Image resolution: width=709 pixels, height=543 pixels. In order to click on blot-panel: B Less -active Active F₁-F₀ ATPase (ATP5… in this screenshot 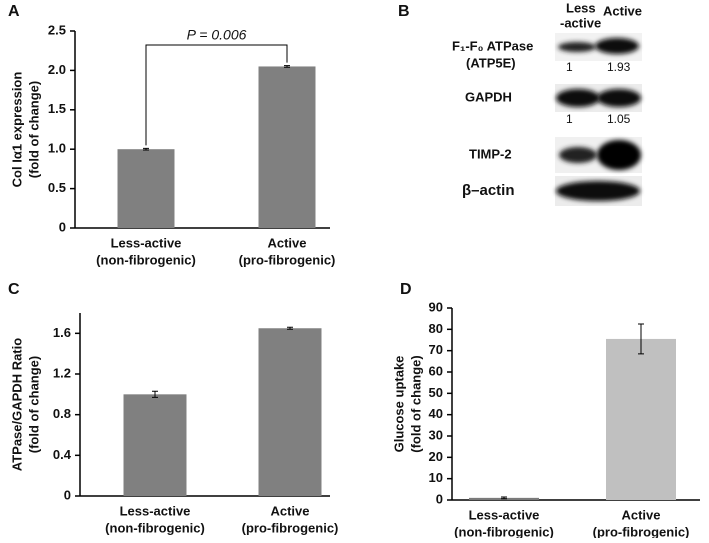, I will do `click(520, 103)`.